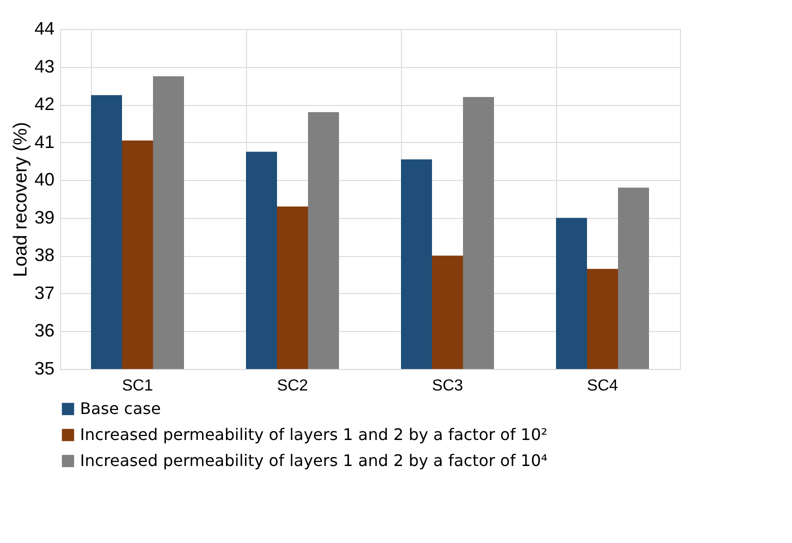 This screenshot has width=792, height=543. What do you see at coordinates (44, 66) in the screenshot?
I see `y-tick-label: 43` at bounding box center [44, 66].